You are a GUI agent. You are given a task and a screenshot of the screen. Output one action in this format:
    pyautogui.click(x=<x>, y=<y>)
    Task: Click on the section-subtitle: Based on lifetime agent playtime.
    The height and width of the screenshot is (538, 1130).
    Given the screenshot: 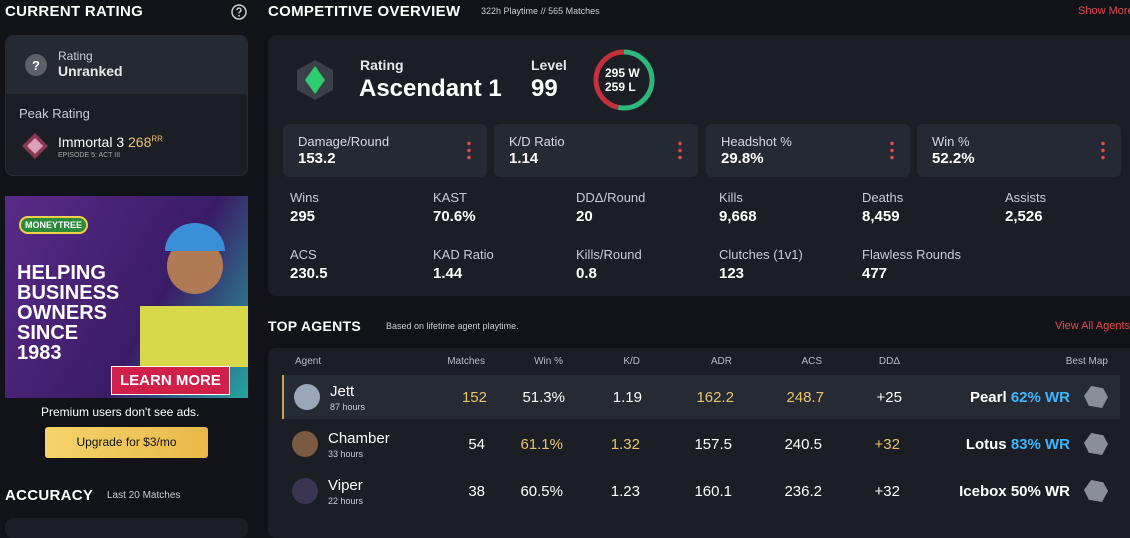 What is the action you would take?
    pyautogui.click(x=452, y=326)
    